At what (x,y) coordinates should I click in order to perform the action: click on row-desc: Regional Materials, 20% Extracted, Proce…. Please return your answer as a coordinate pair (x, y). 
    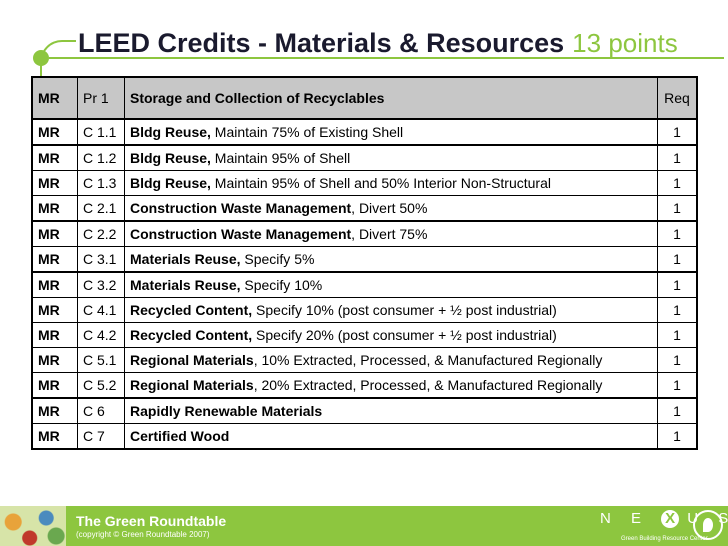
    Looking at the image, I should click on (391, 385).